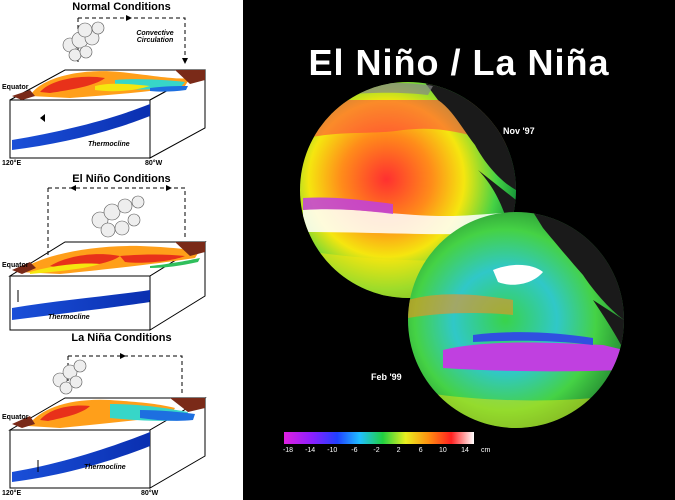 Image resolution: width=675 pixels, height=500 pixels. What do you see at coordinates (190, 77) in the screenshot?
I see `land-east-normal` at bounding box center [190, 77].